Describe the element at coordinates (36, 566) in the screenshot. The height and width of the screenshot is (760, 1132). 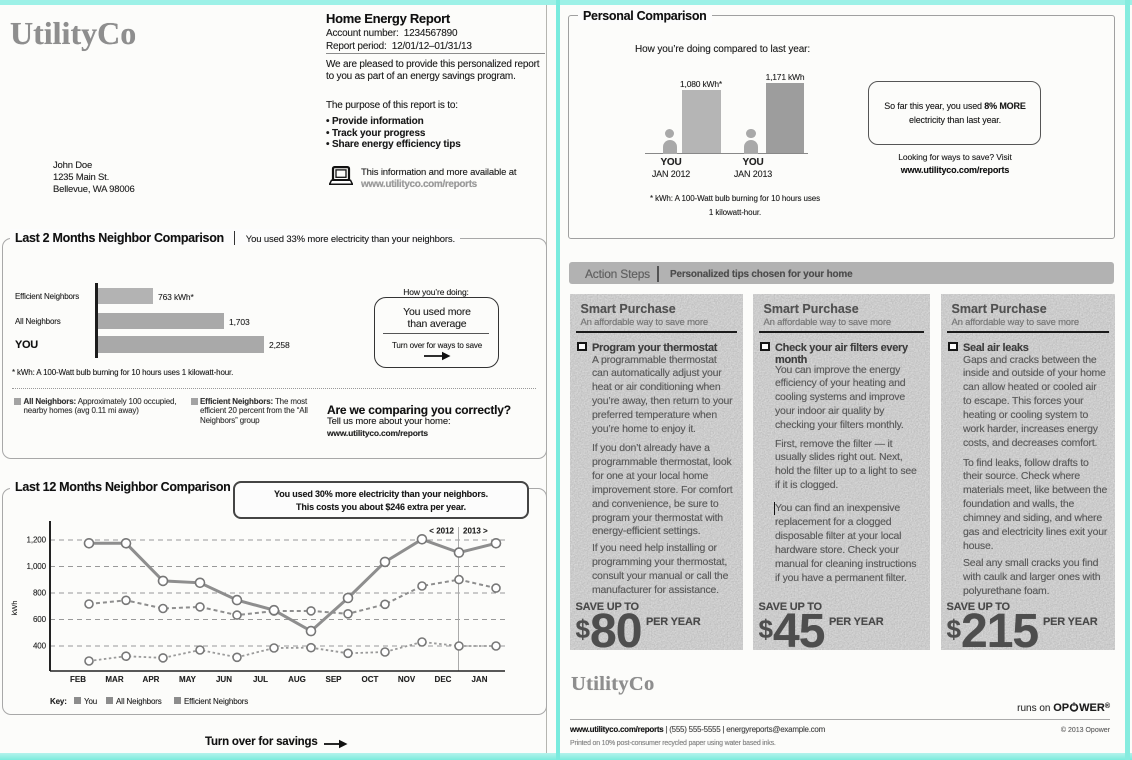
I see `svg-text: 1,000` at that location.